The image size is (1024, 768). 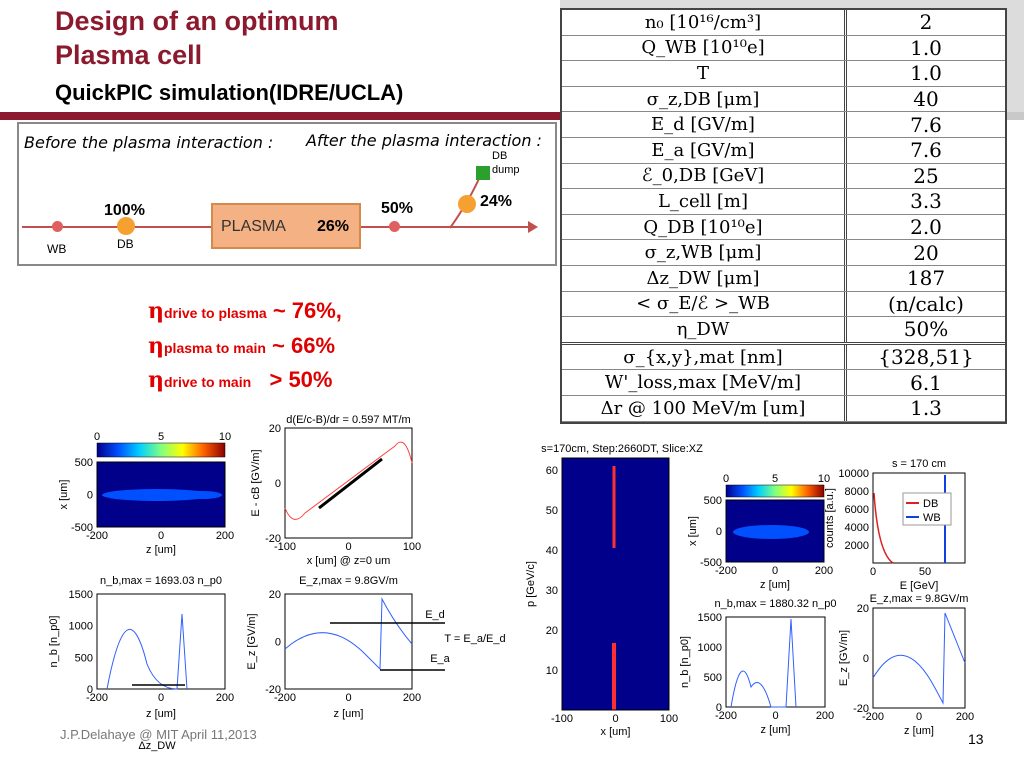 What do you see at coordinates (500, 156) in the screenshot?
I see `dump-label-1: DB` at bounding box center [500, 156].